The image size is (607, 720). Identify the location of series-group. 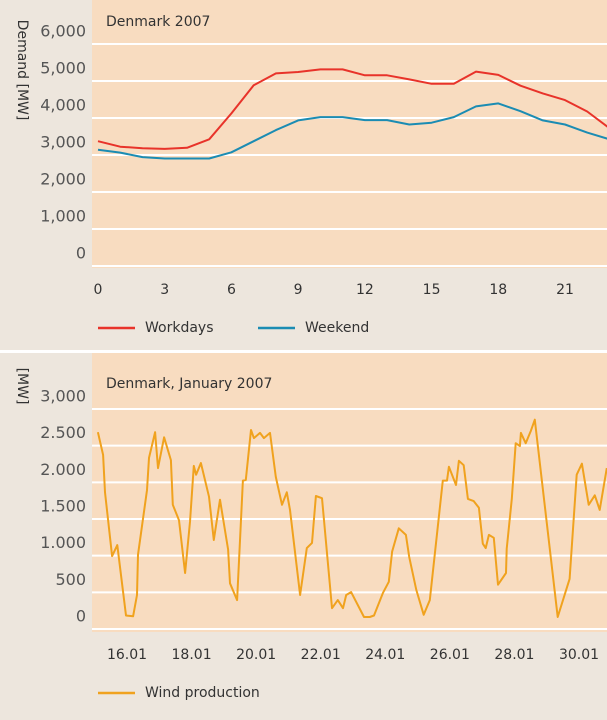
(352, 114).